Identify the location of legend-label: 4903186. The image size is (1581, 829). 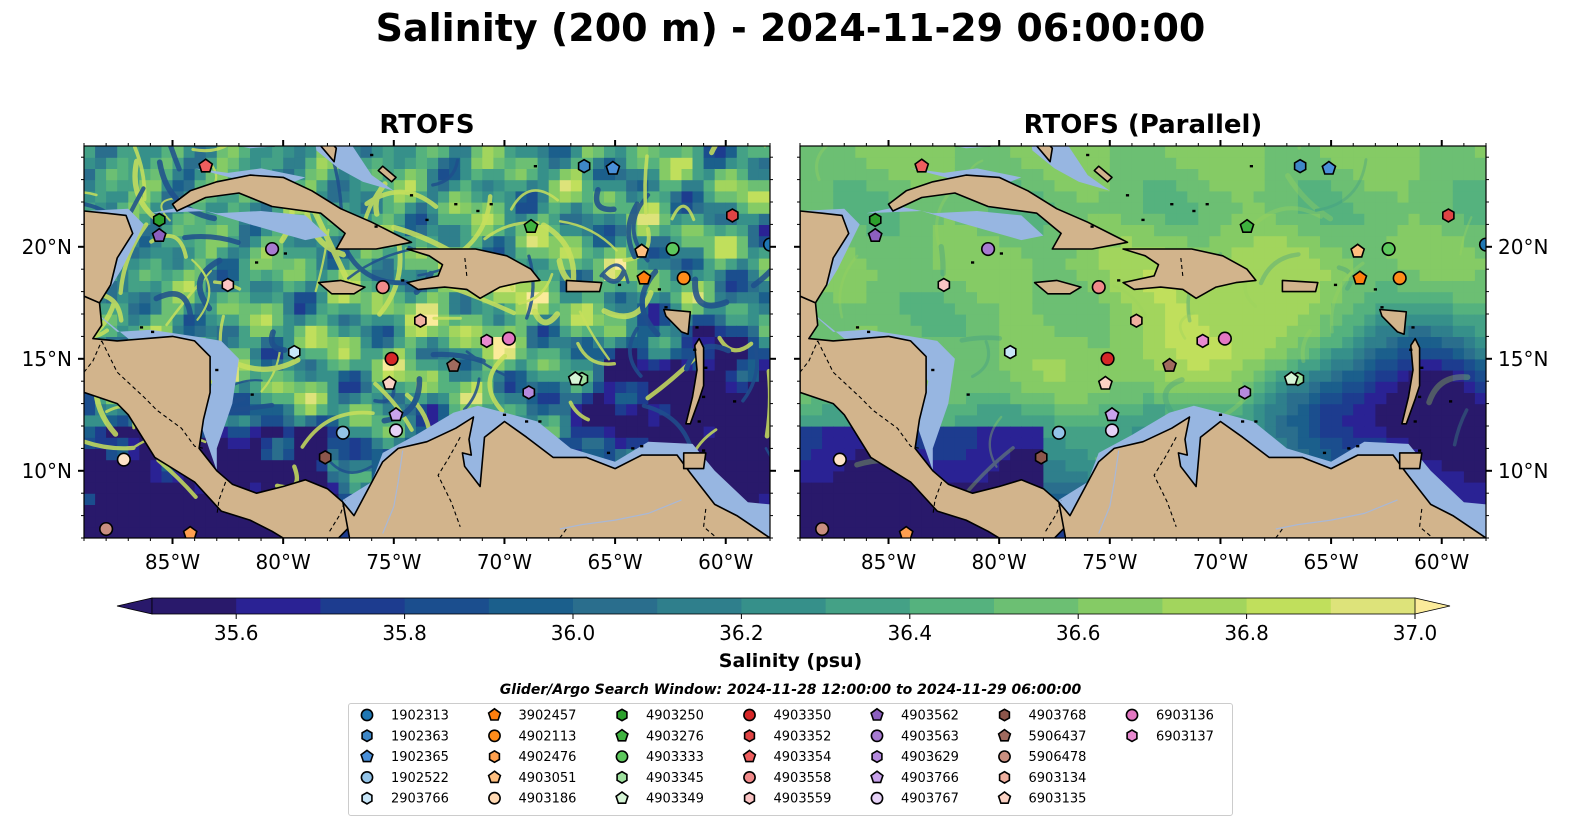
(548, 799).